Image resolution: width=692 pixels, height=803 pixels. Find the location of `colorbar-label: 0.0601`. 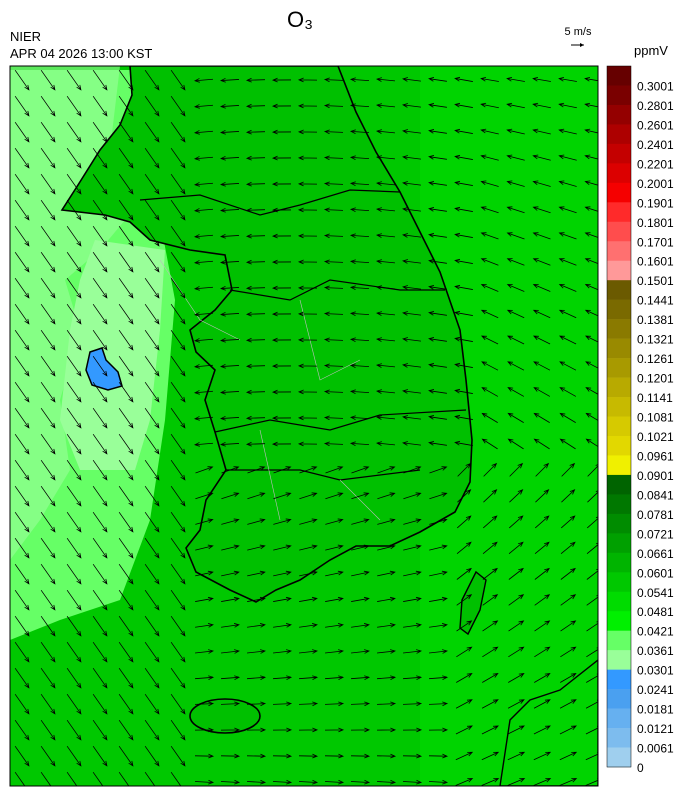

colorbar-label: 0.0601 is located at coordinates (655, 573).